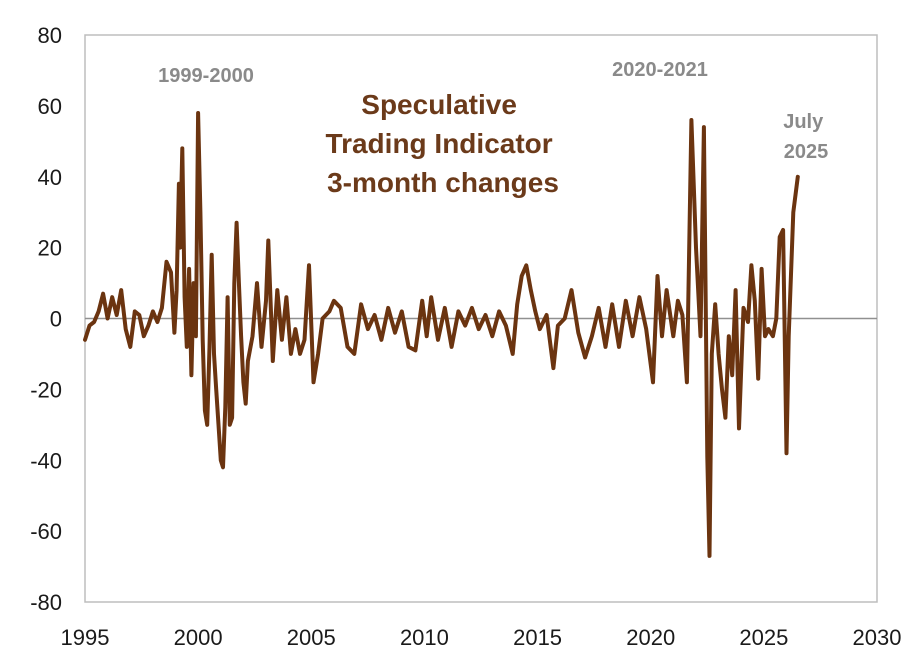  What do you see at coordinates (806, 137) in the screenshot?
I see `annotation-july-2025: July 2025` at bounding box center [806, 137].